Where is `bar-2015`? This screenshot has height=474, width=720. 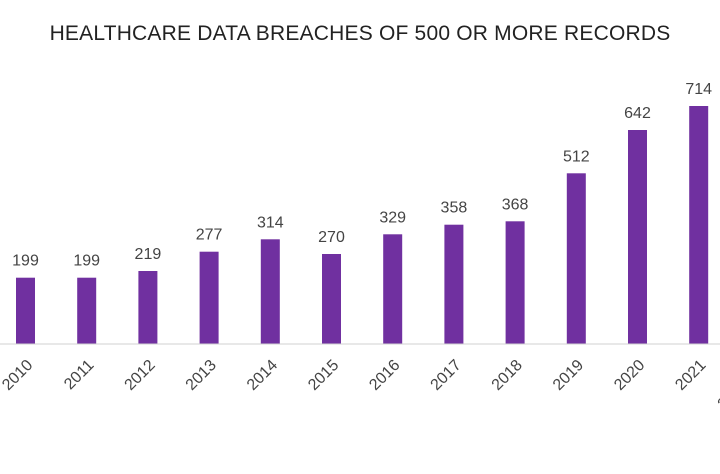
bar-2015 is located at coordinates (331, 299).